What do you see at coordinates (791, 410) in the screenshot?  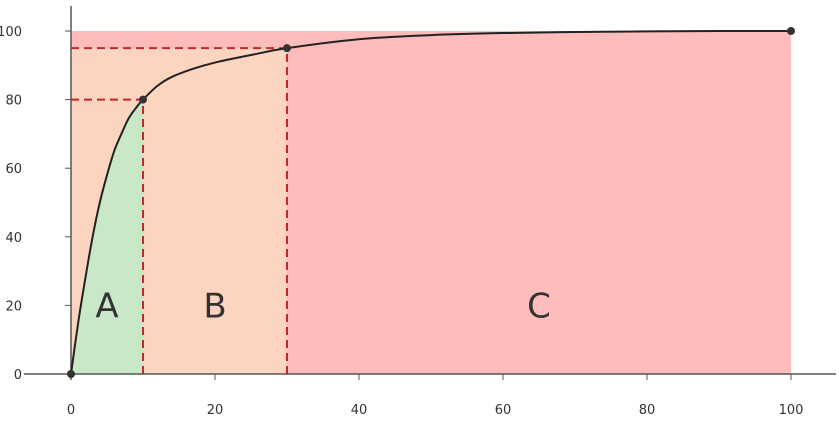 I see `x-tick-label: 100` at bounding box center [791, 410].